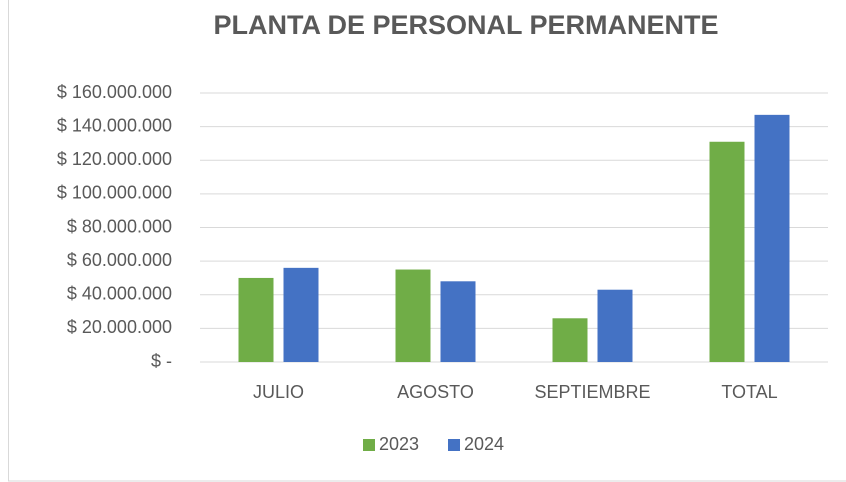  What do you see at coordinates (399, 444) in the screenshot?
I see `legend-label: 2023` at bounding box center [399, 444].